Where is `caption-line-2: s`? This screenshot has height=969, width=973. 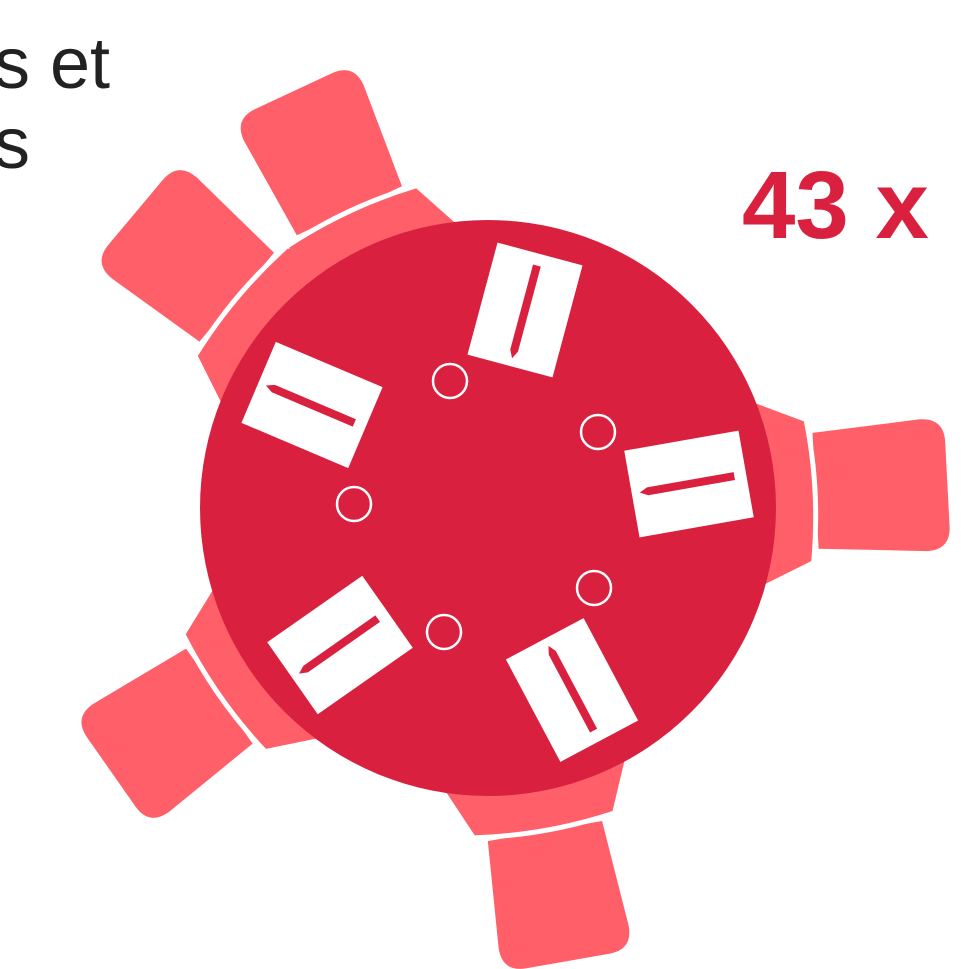
caption-line-2: s is located at coordinates (15, 144).